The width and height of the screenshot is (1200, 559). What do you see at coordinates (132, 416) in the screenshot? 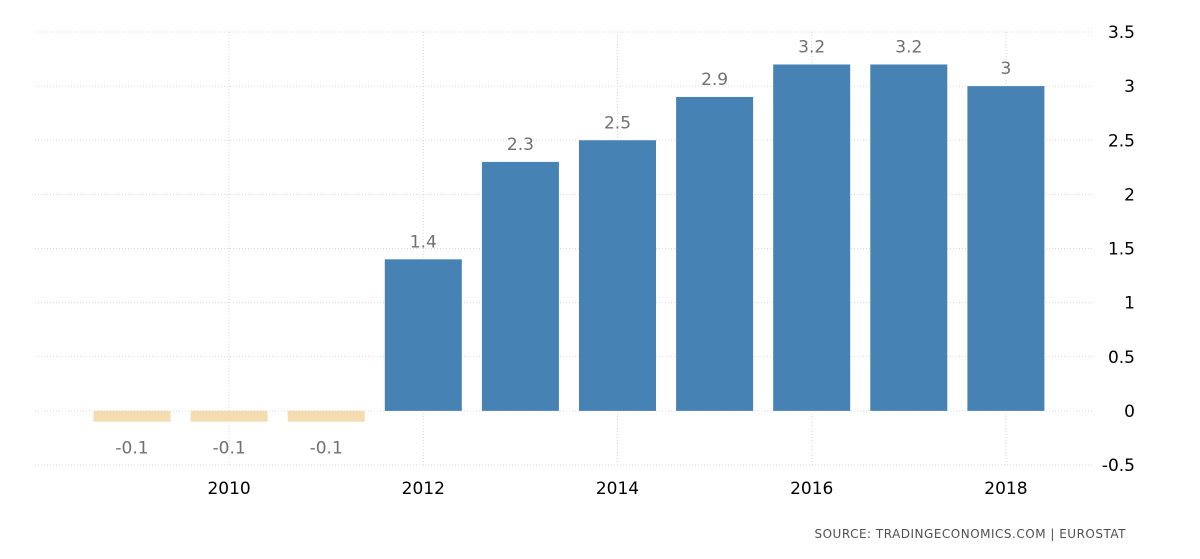
I see `bar-2009` at bounding box center [132, 416].